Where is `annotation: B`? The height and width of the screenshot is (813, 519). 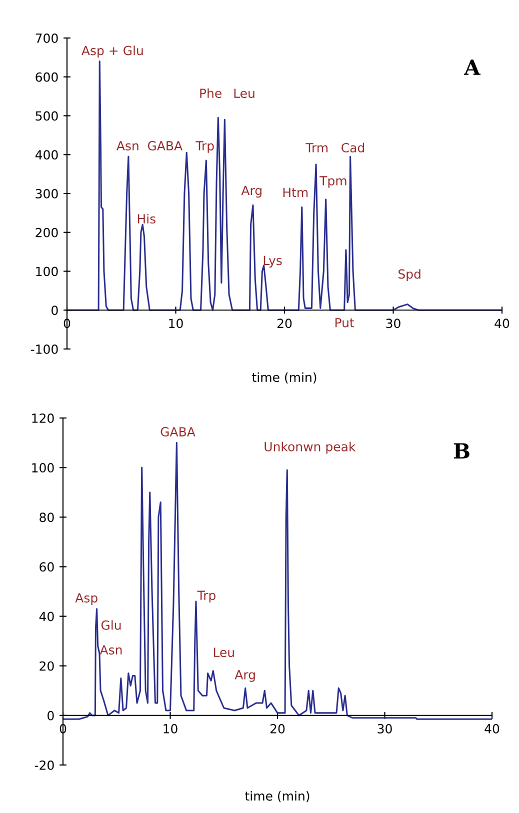 annotation: B is located at coordinates (462, 450).